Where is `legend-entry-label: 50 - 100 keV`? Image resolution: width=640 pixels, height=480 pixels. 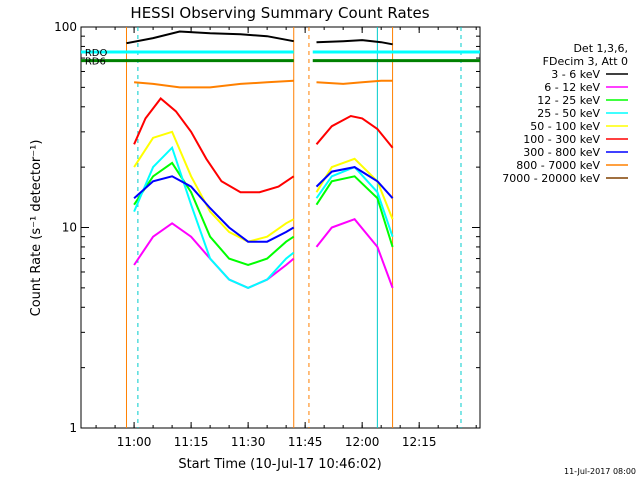
legend-entry-label: 50 - 100 keV is located at coordinates (565, 126).